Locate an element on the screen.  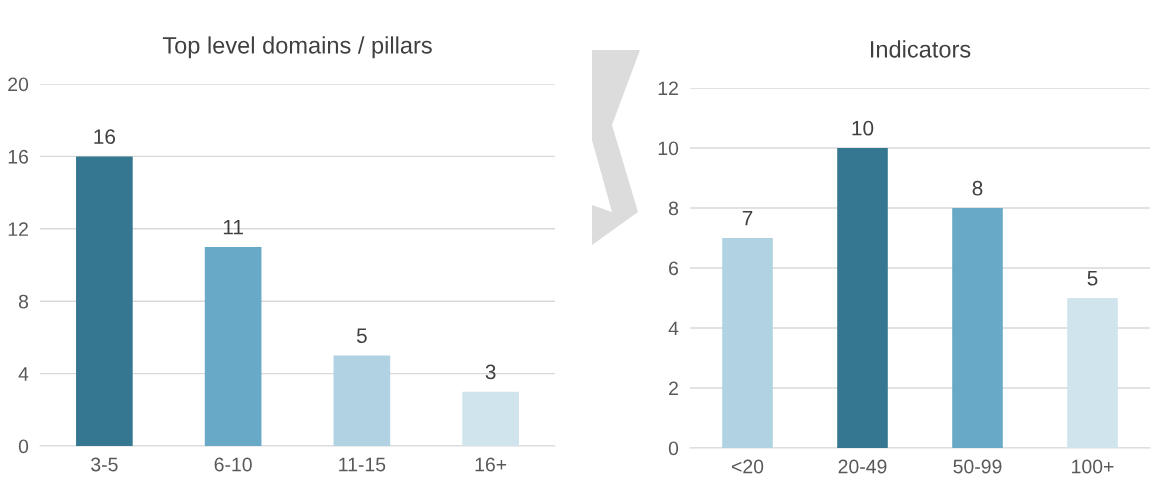
x-tick-label: 16+ is located at coordinates (491, 464).